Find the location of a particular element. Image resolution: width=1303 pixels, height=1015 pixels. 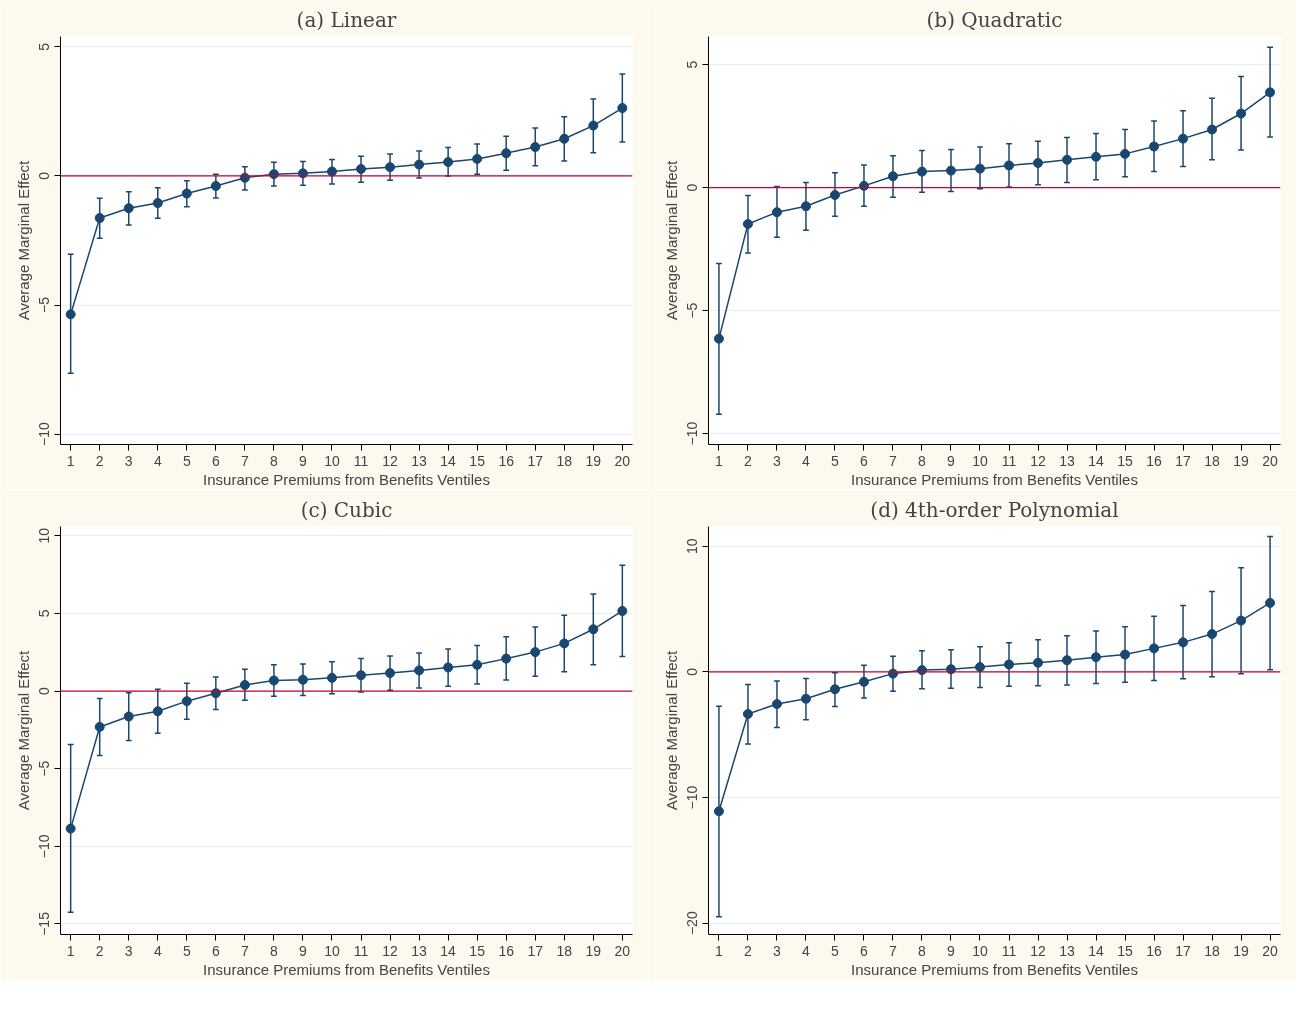

chart-title: (a) Linear is located at coordinates (346, 19).